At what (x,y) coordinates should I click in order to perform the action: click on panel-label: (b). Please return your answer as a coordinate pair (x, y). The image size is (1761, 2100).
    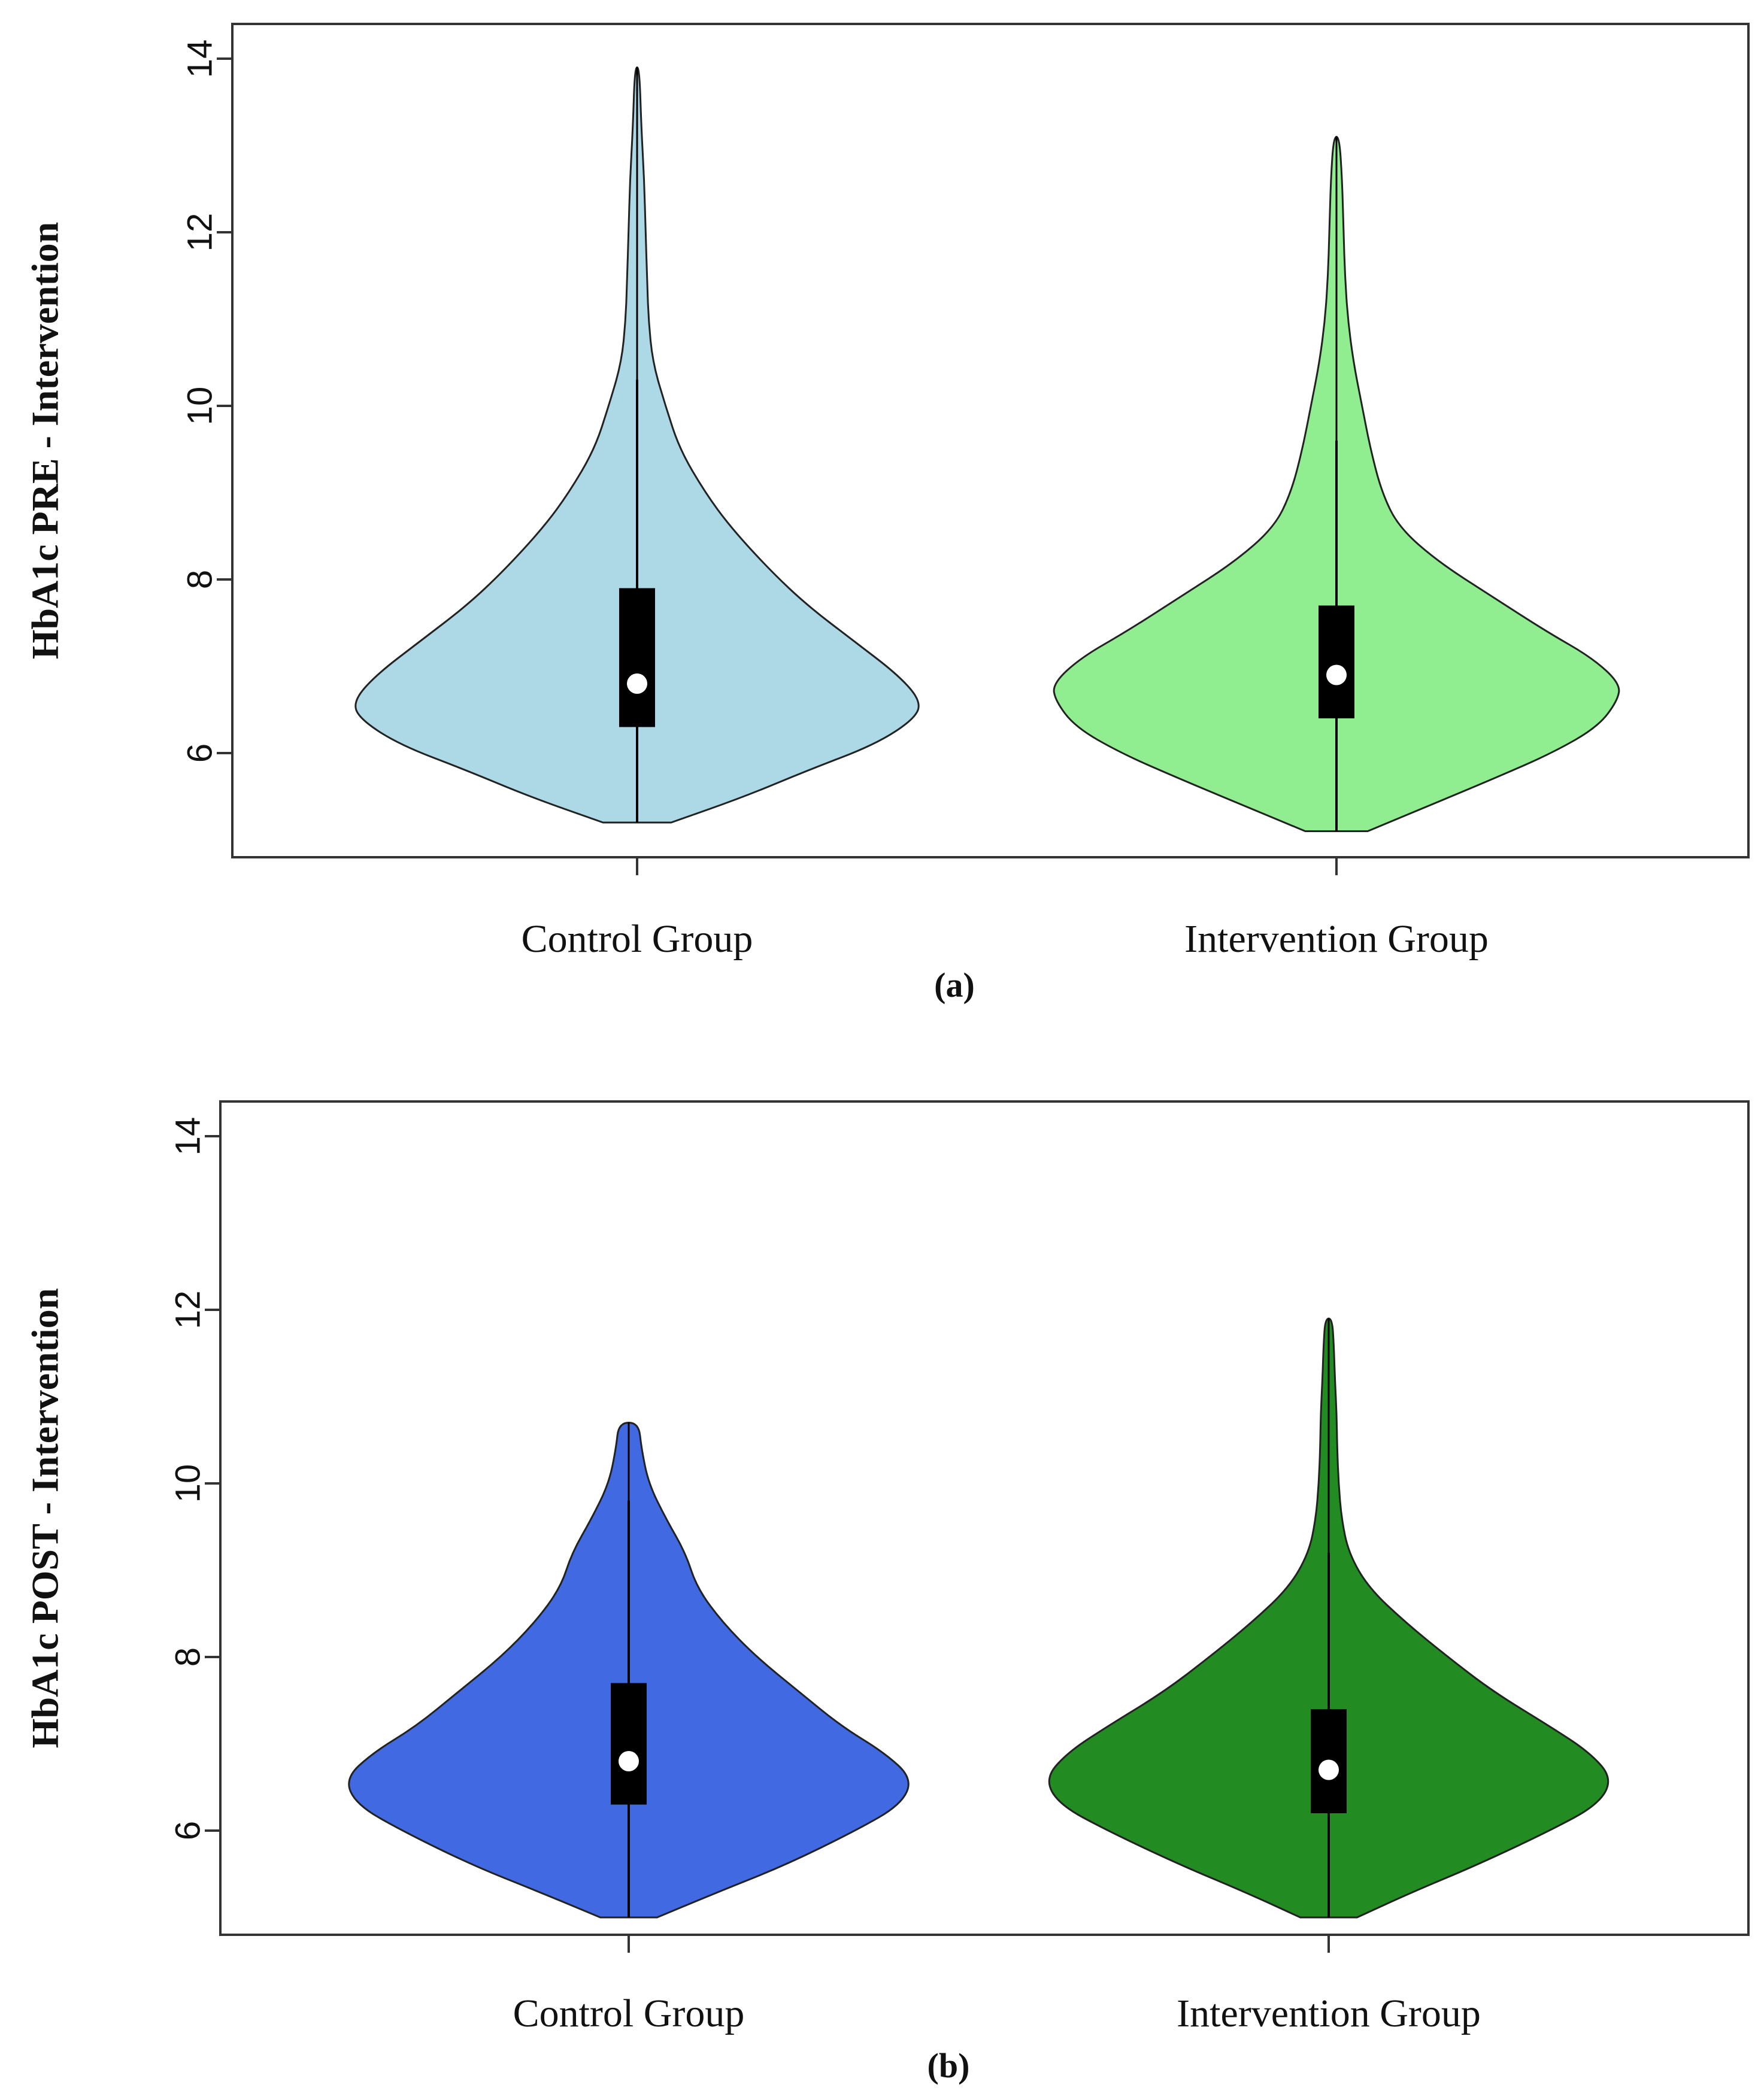
    Looking at the image, I should click on (949, 2065).